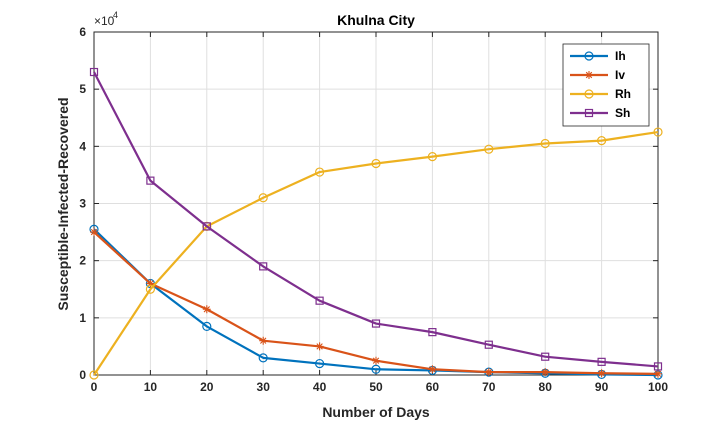 The height and width of the screenshot is (423, 727). What do you see at coordinates (82, 261) in the screenshot?
I see `y-tick-label: 2` at bounding box center [82, 261].